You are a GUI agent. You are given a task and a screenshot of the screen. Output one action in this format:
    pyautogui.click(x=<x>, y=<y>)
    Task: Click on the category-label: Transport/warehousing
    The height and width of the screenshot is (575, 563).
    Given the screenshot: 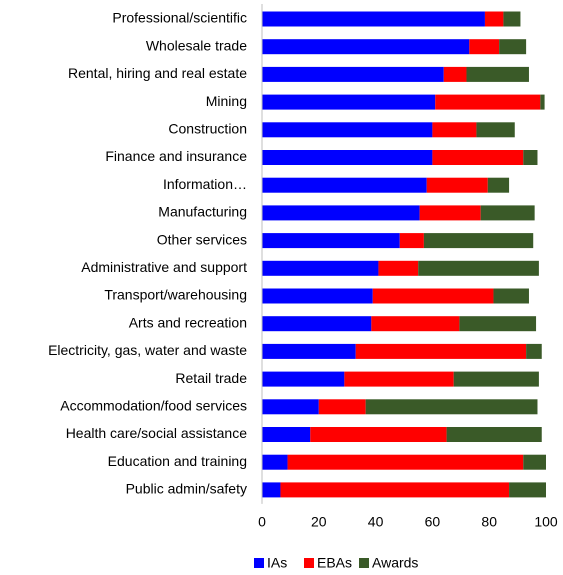 What is the action you would take?
    pyautogui.click(x=175, y=295)
    